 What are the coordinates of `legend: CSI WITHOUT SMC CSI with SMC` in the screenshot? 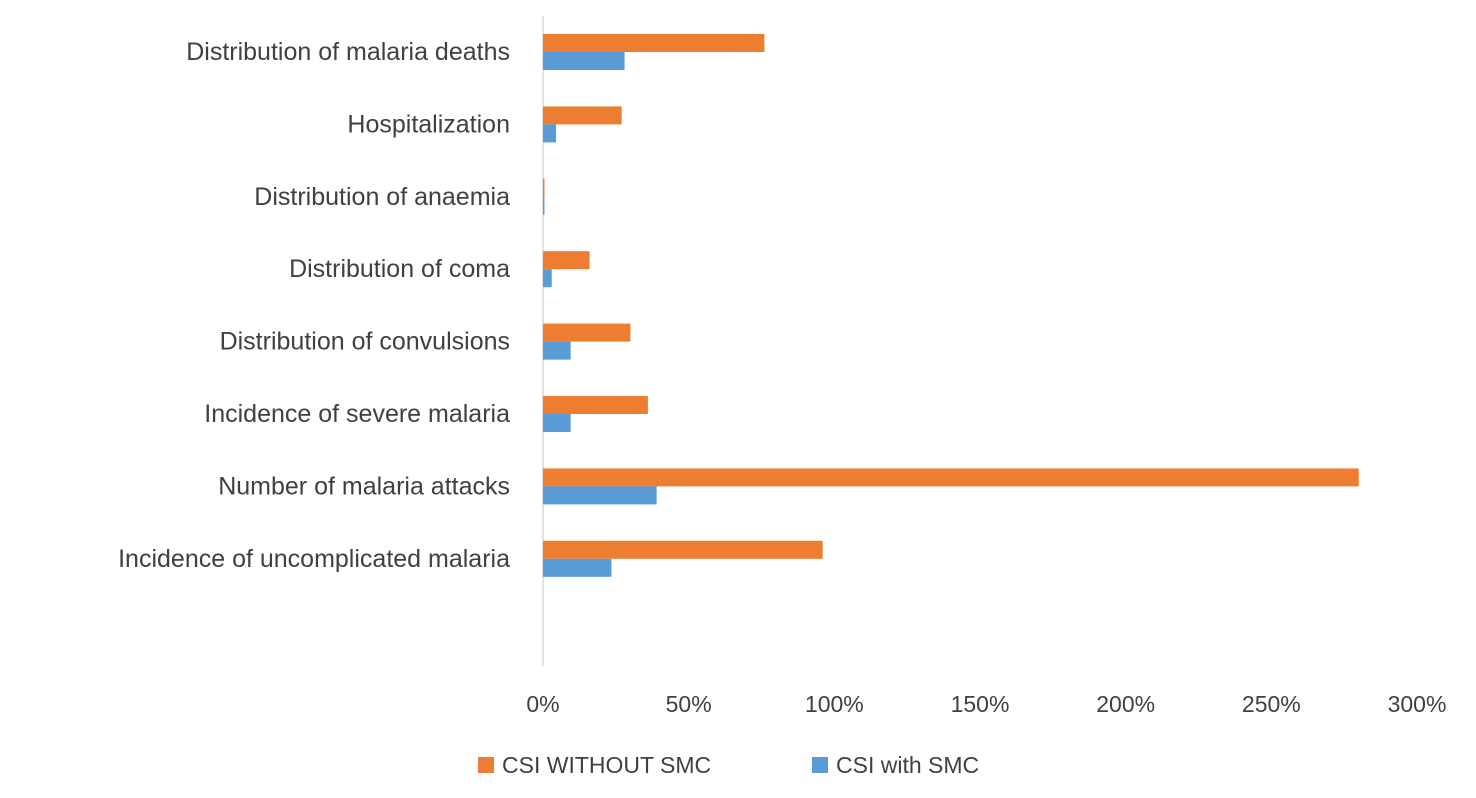 It's located at (728, 765).